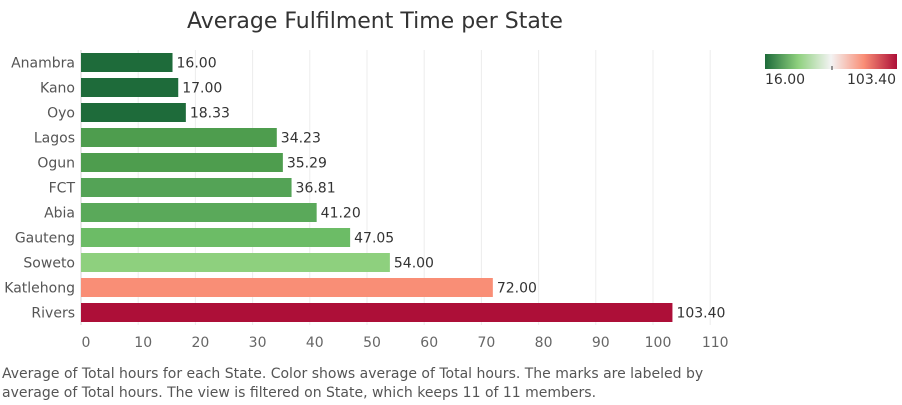  Describe the element at coordinates (658, 343) in the screenshot. I see `x-tick-label: 100` at that location.